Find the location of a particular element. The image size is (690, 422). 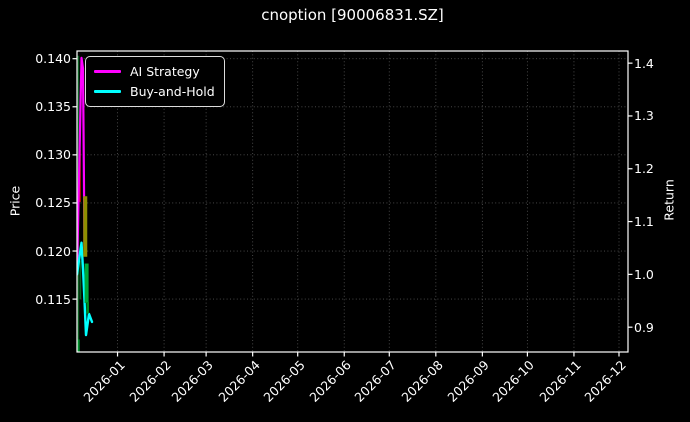

price-tick-label: 0.120 is located at coordinates (53, 251).